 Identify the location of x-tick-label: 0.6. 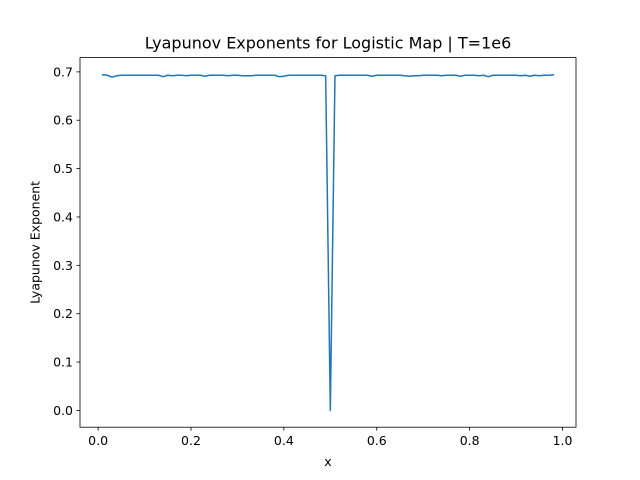
(377, 440).